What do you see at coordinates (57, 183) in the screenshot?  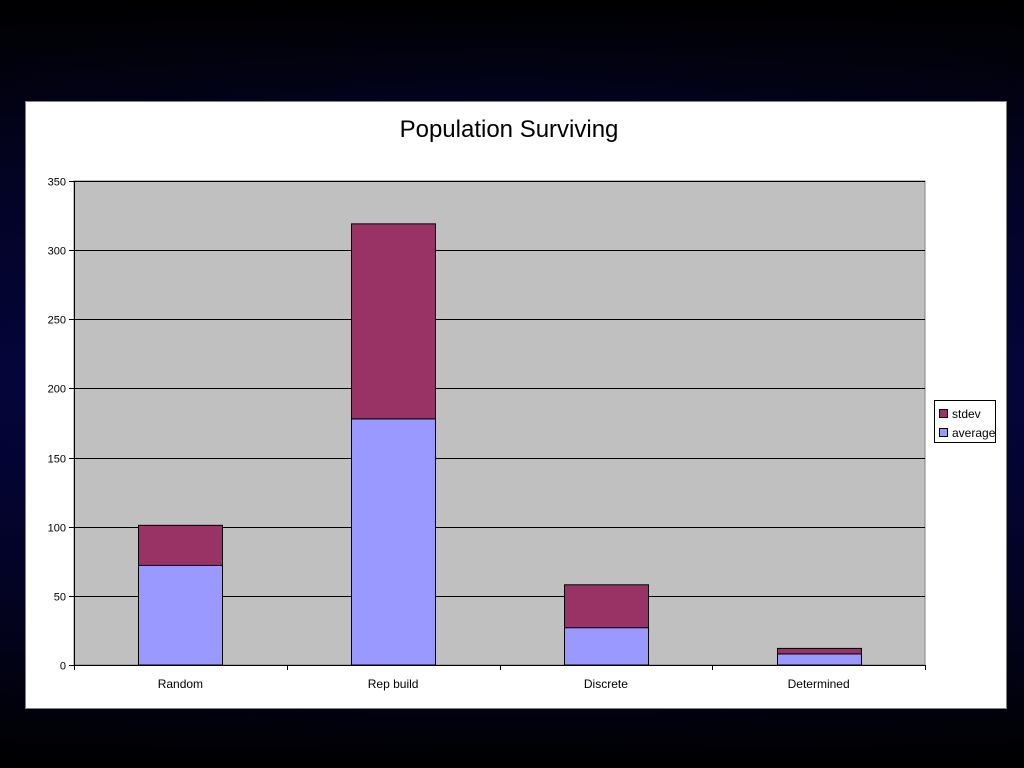 I see `y-tick-label: 350` at bounding box center [57, 183].